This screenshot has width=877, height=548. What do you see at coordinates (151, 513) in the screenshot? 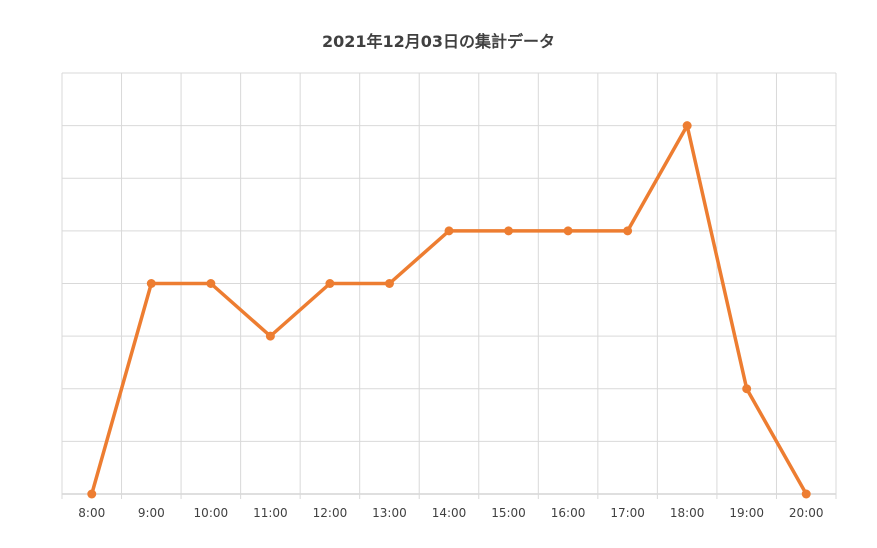
I see `x-tick-label: 9:00` at bounding box center [151, 513].